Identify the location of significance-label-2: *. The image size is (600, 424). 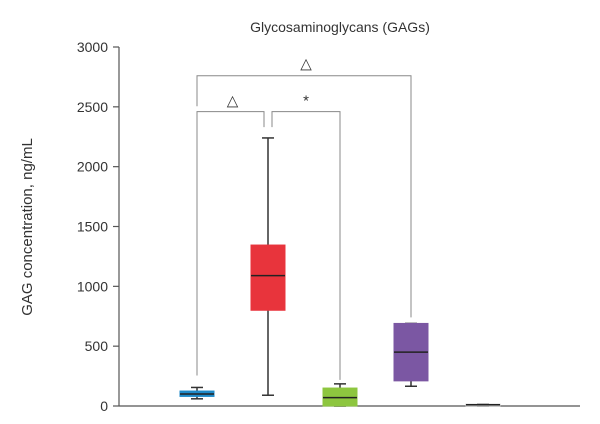
(306, 101).